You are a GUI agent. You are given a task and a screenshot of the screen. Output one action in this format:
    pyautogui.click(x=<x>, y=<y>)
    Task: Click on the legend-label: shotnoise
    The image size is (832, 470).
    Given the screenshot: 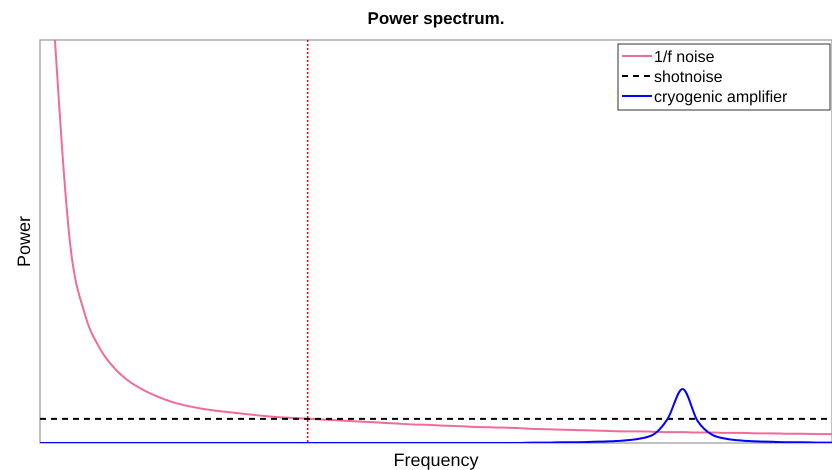 What is the action you would take?
    pyautogui.click(x=688, y=77)
    